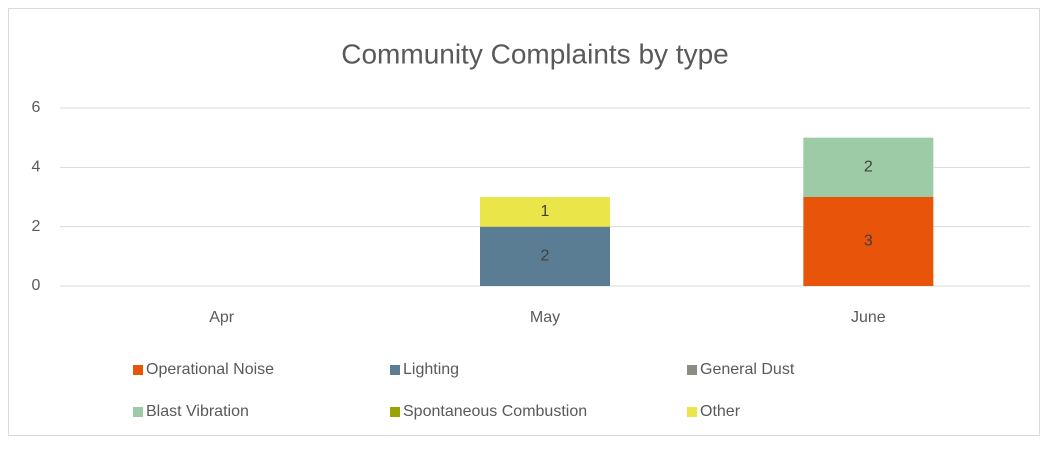 Image resolution: width=1050 pixels, height=449 pixels. I want to click on data-label: 1, so click(545, 211).